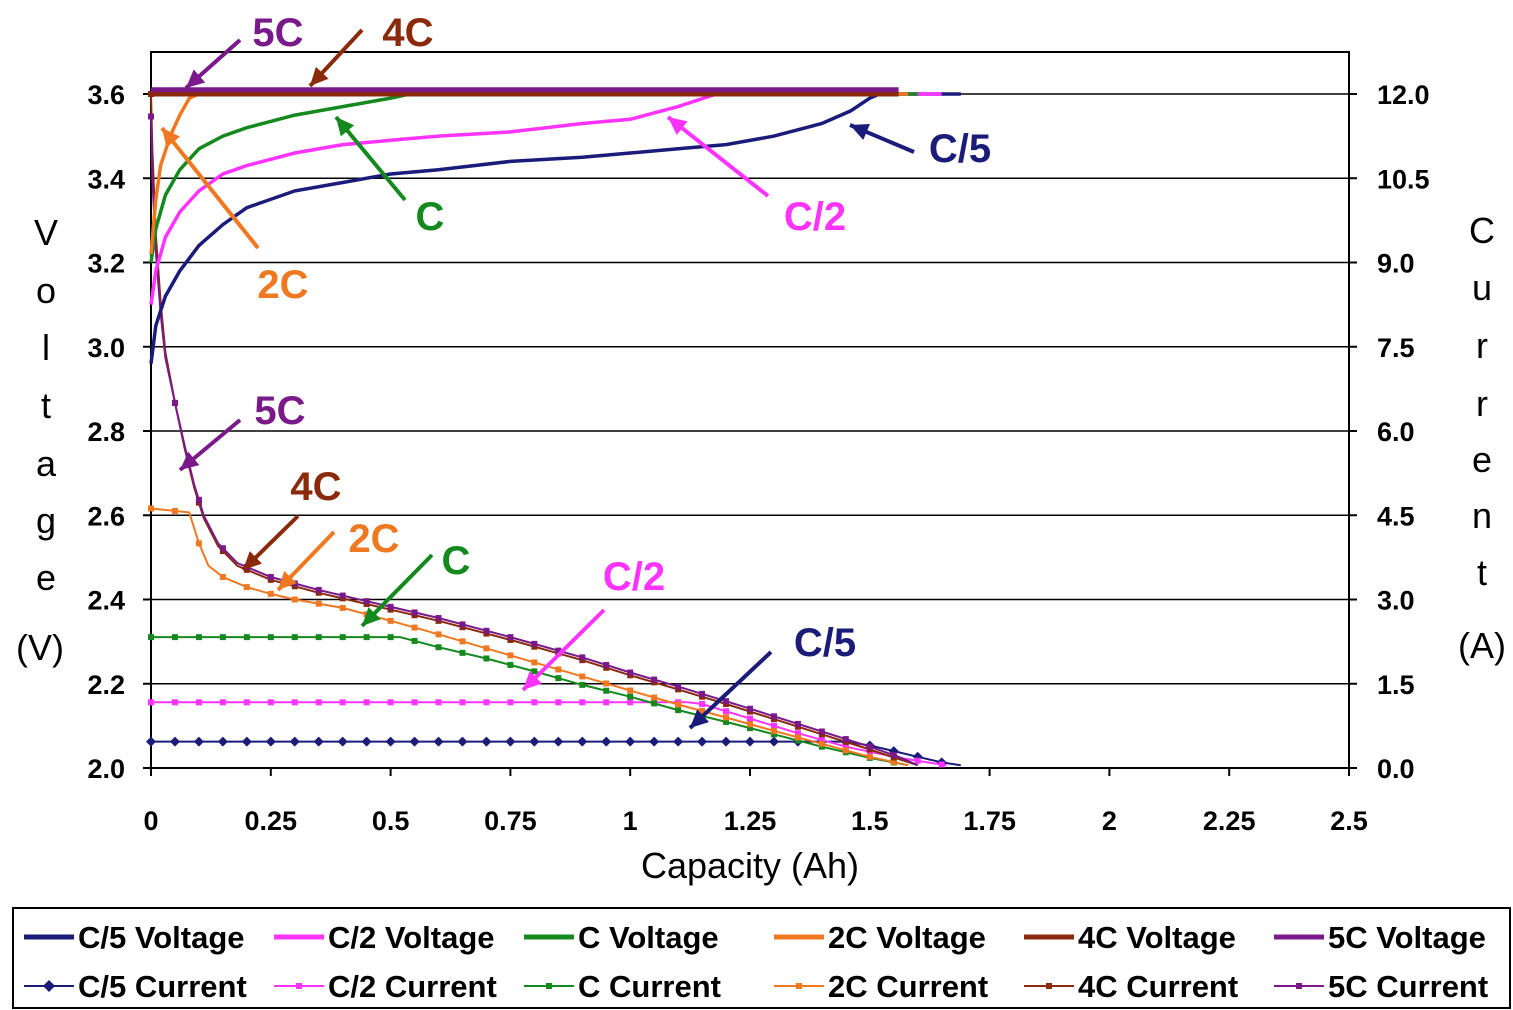 The width and height of the screenshot is (1513, 1010). I want to click on annotation-current-4c: 4C, so click(291, 518).